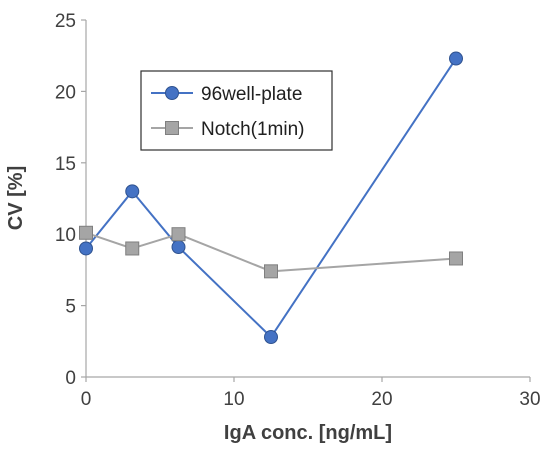 The height and width of the screenshot is (454, 550). I want to click on y-axis-title: CV [%], so click(16, 198).